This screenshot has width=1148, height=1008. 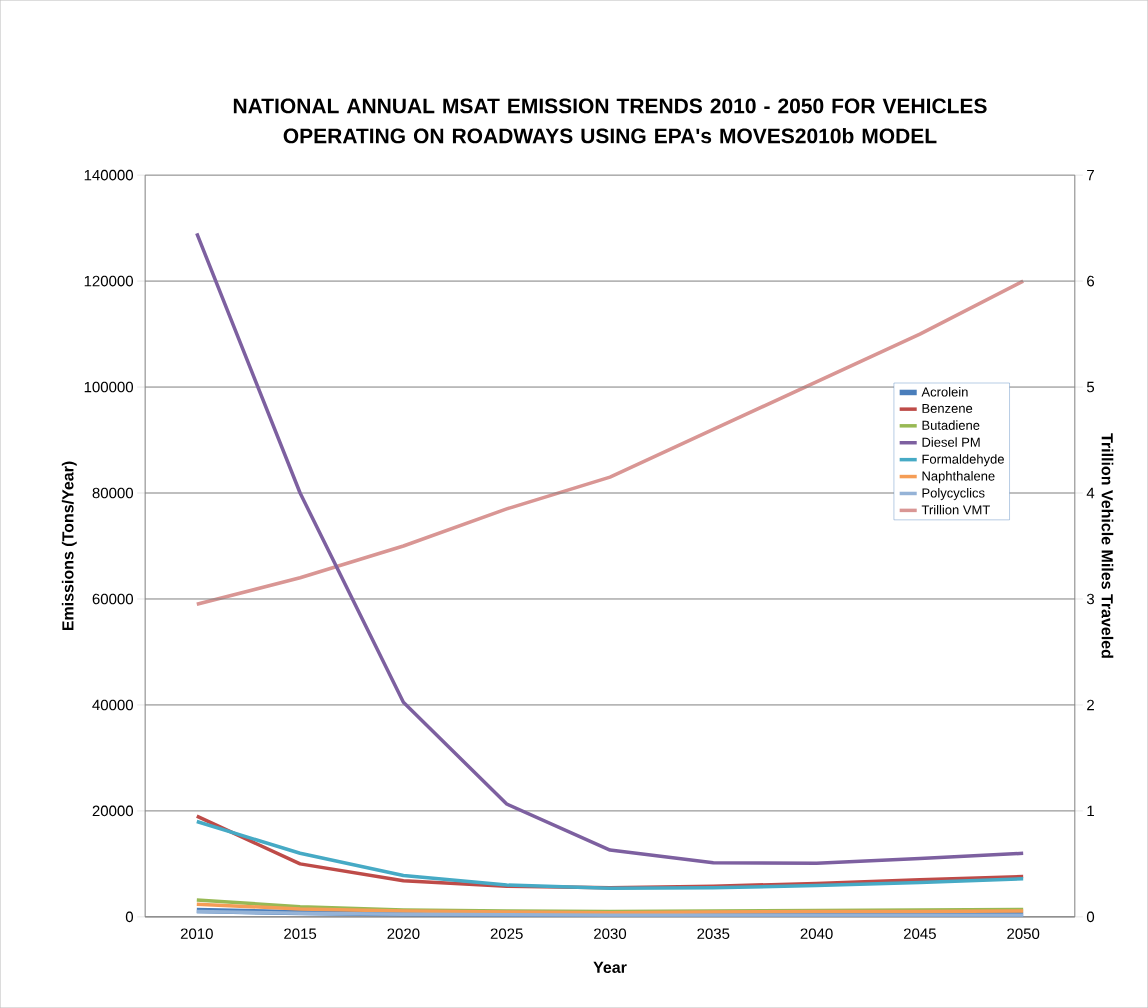 What do you see at coordinates (113, 493) in the screenshot?
I see `y-tick-label: 80000` at bounding box center [113, 493].